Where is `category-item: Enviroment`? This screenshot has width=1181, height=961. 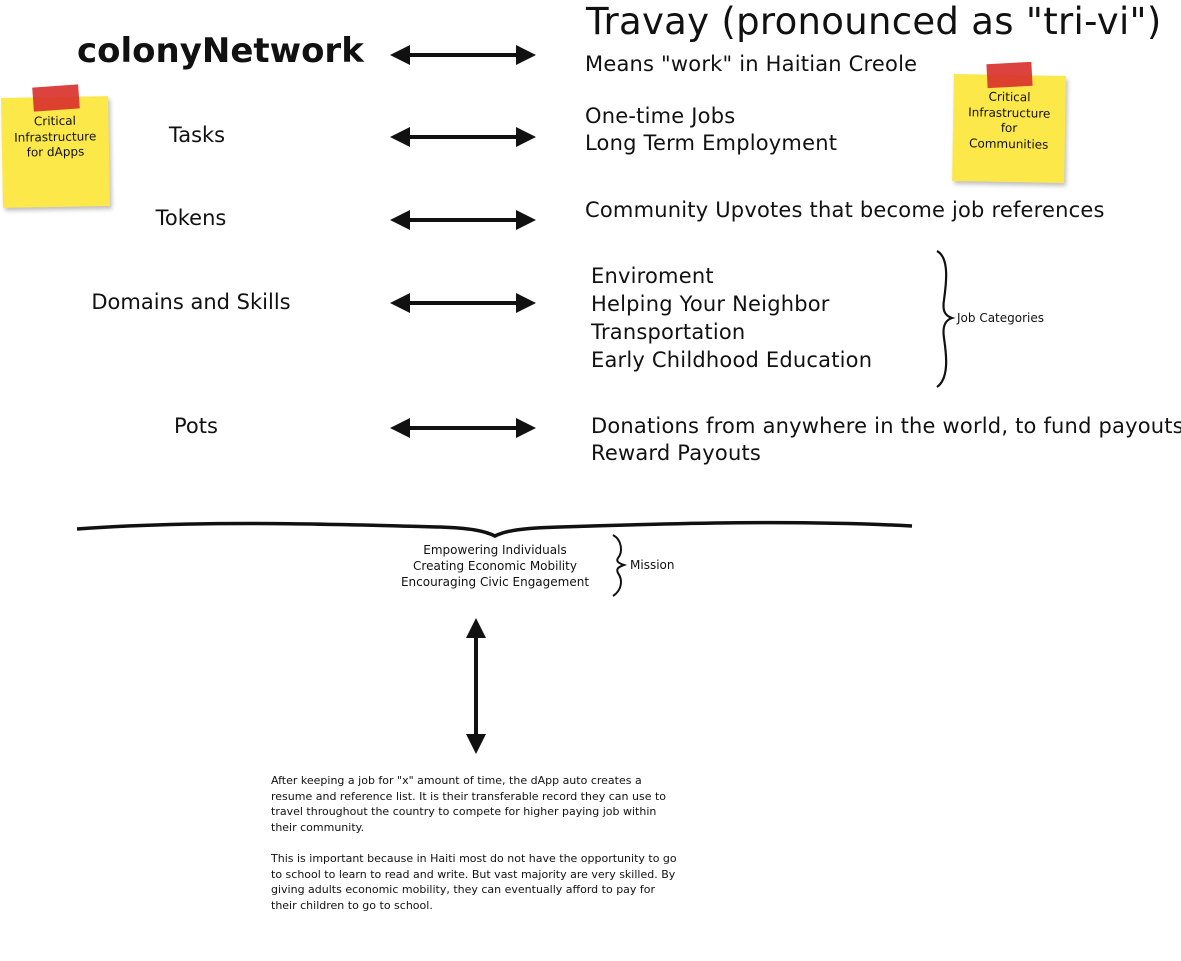 category-item: Enviroment is located at coordinates (652, 276).